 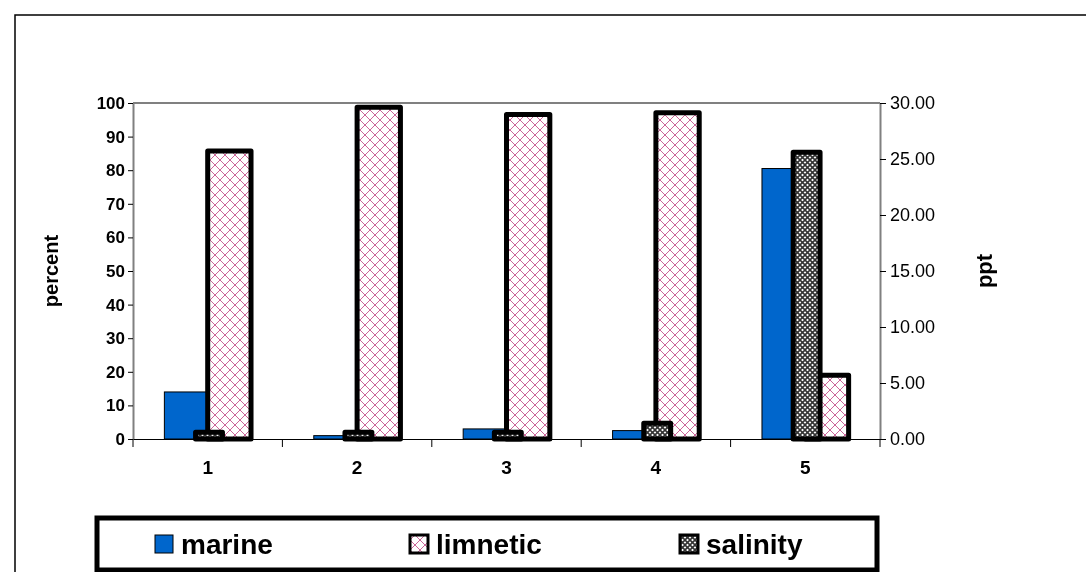 What do you see at coordinates (110, 103) in the screenshot?
I see `y-tick-label: 100` at bounding box center [110, 103].